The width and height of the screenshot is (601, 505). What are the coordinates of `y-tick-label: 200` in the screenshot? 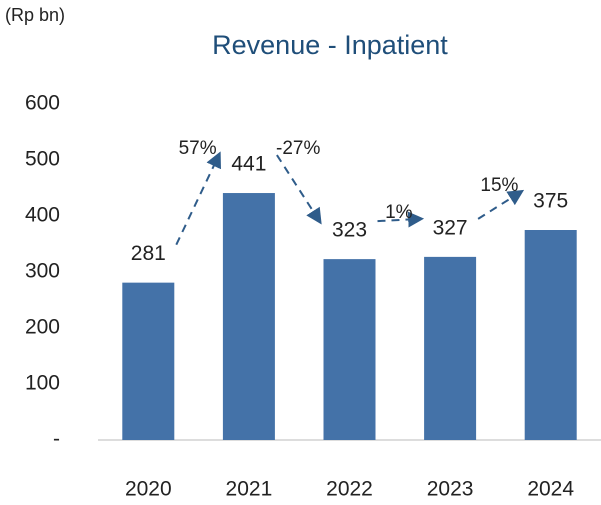 It's located at (42, 327).